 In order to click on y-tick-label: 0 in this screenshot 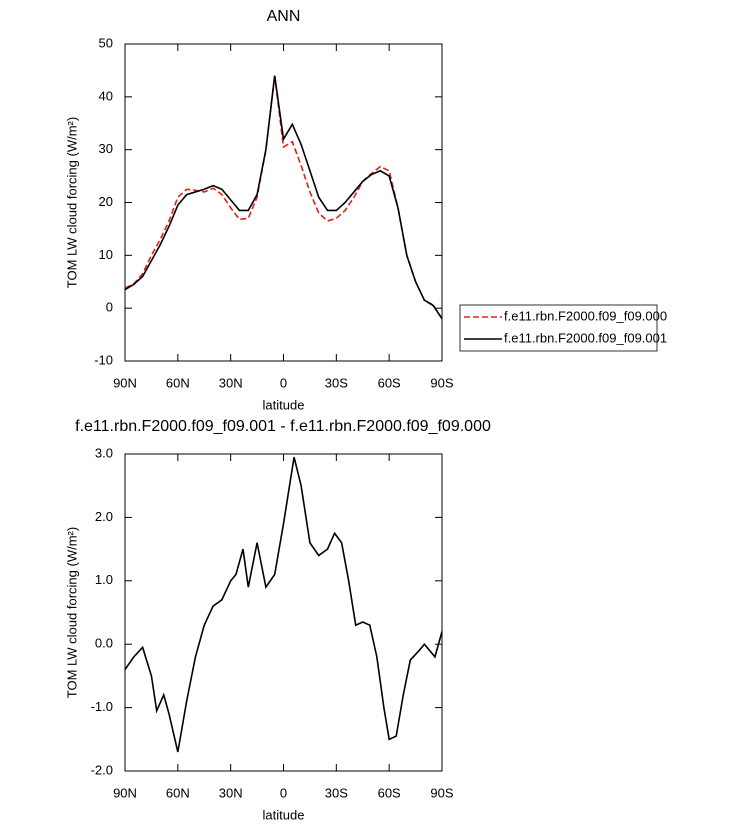, I will do `click(109, 307)`.